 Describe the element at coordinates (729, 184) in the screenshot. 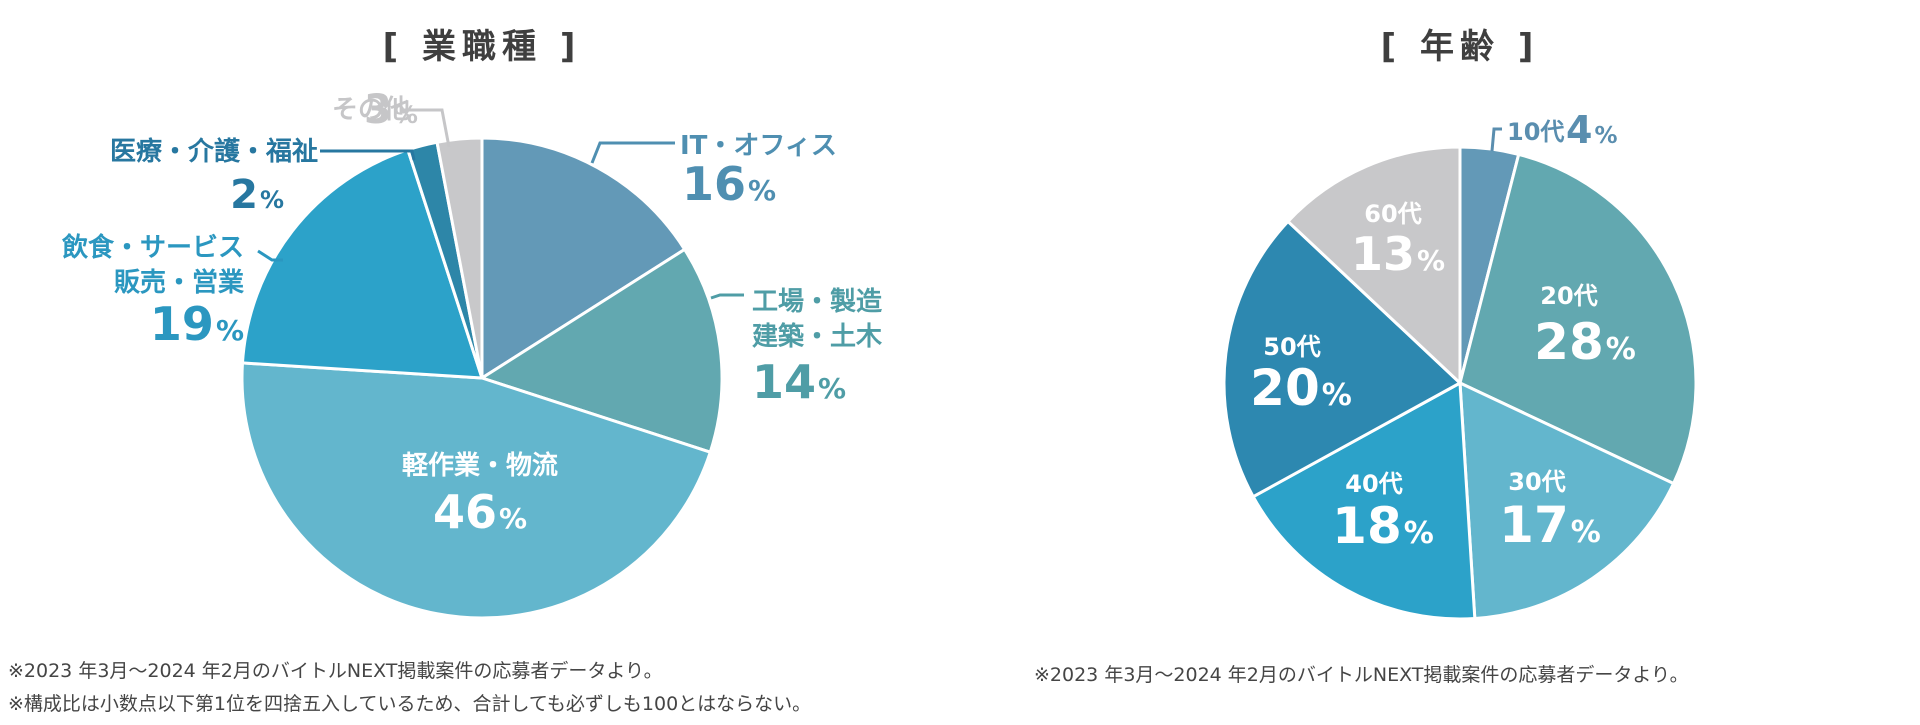

I see `slice-value-job-0: 16%` at that location.